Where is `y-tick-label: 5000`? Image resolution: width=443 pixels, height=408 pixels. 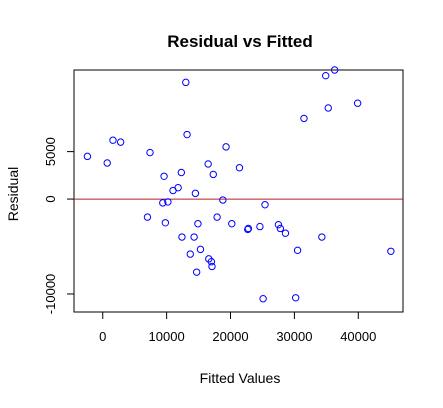
y-tick-label: 5000 is located at coordinates (50, 151).